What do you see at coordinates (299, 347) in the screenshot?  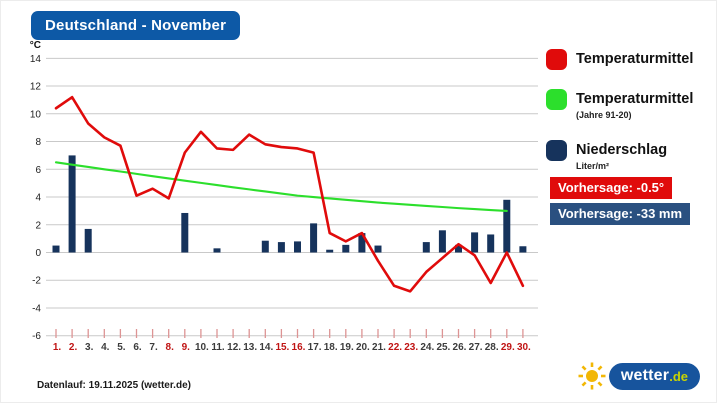 I see `x-tick-label: 16.` at bounding box center [299, 347].